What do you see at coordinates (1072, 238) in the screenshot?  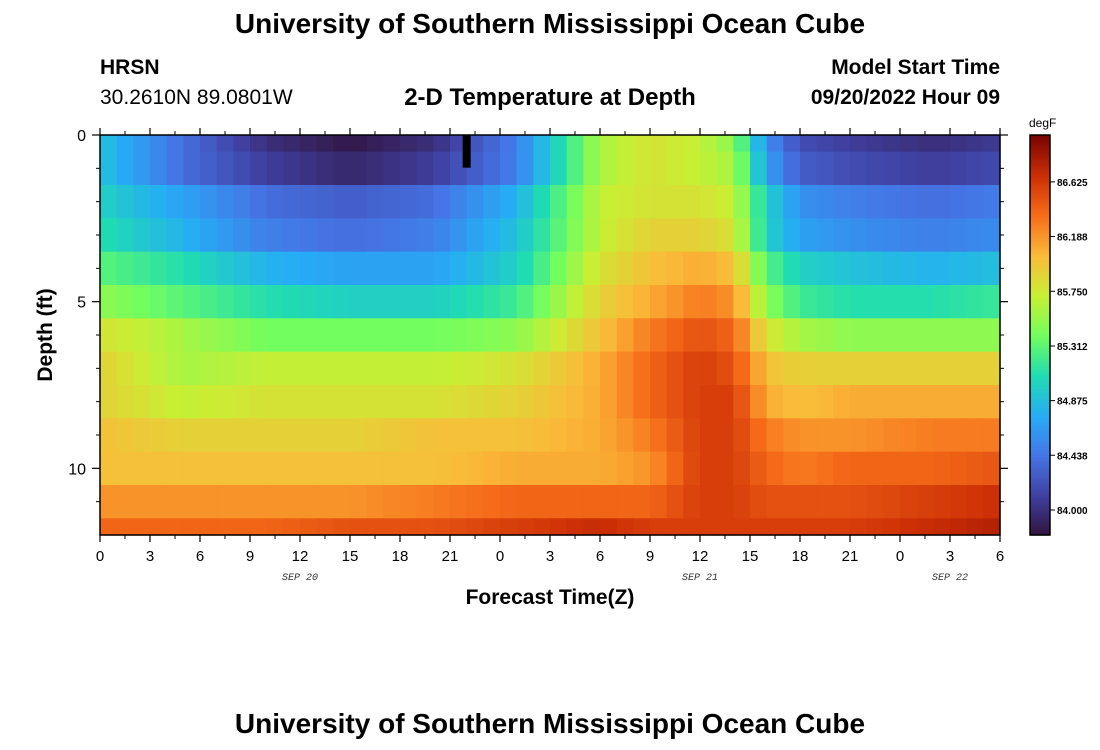 I see `colorbar-tick-label: 86.188` at bounding box center [1072, 238].